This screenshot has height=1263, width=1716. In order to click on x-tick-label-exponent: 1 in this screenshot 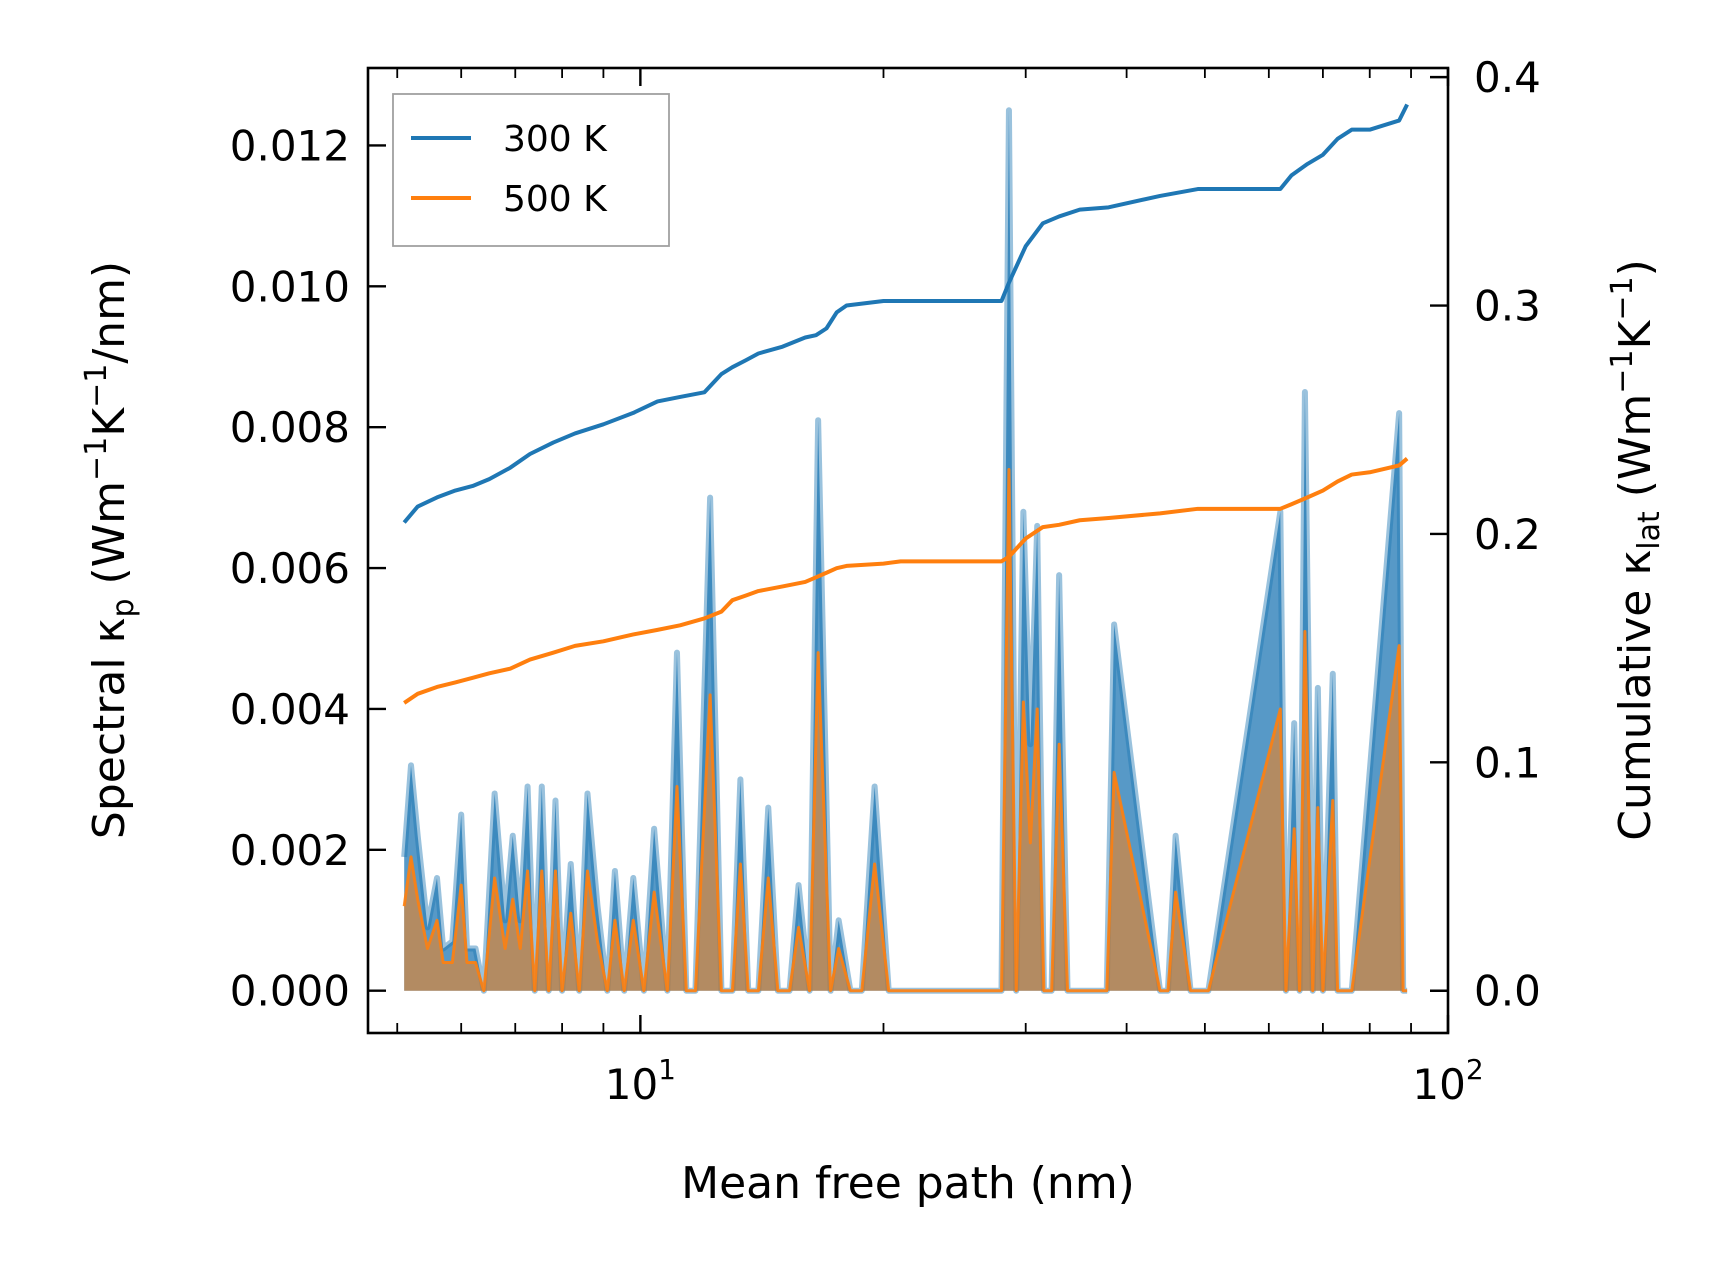, I will do `click(667, 1069)`.